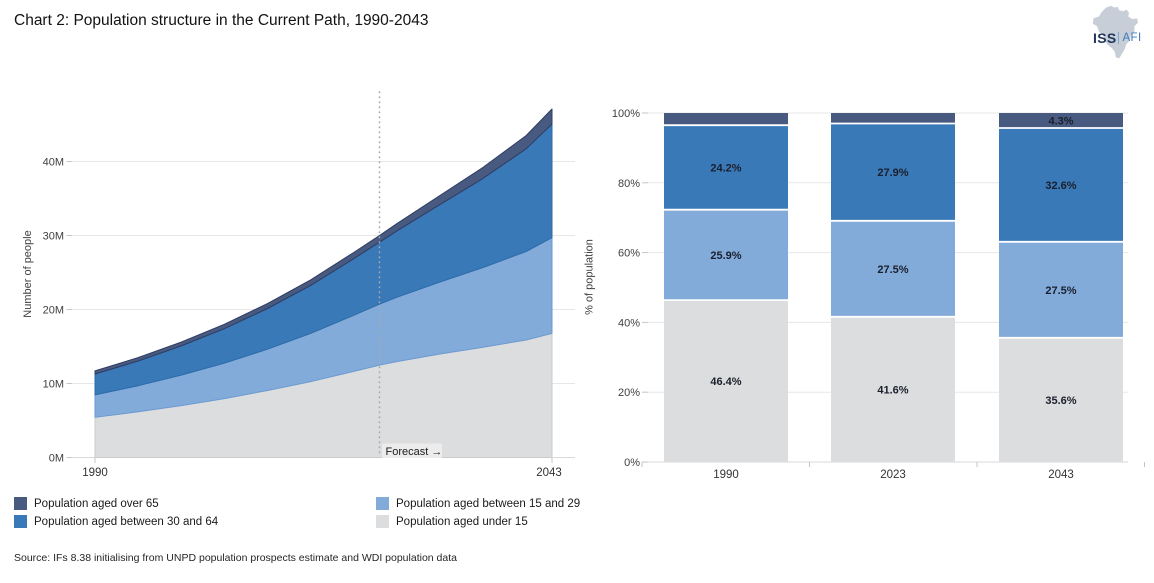 The image size is (1154, 583). I want to click on bar-segment-label: 25.9%, so click(725, 256).